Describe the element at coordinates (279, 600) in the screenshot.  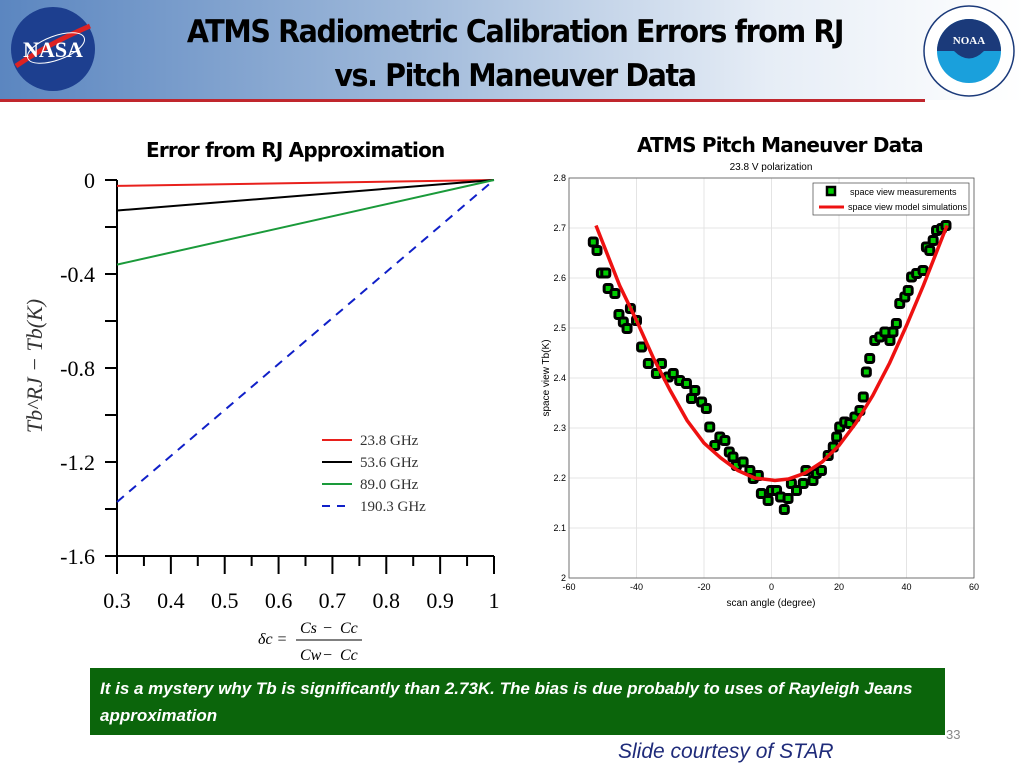
I see `x-tick-label: 0.6` at that location.